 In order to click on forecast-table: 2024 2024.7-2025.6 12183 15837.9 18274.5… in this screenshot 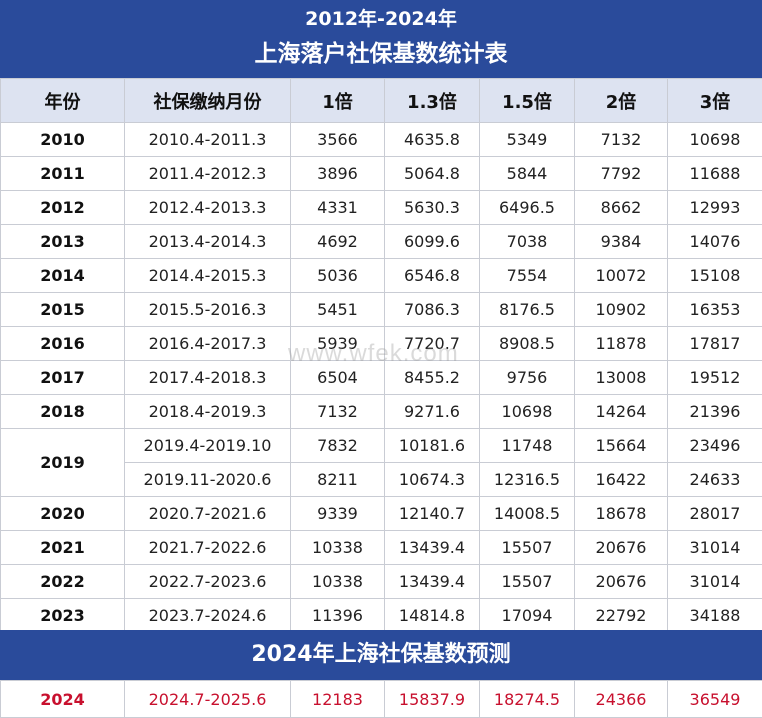, I will do `click(381, 699)`.